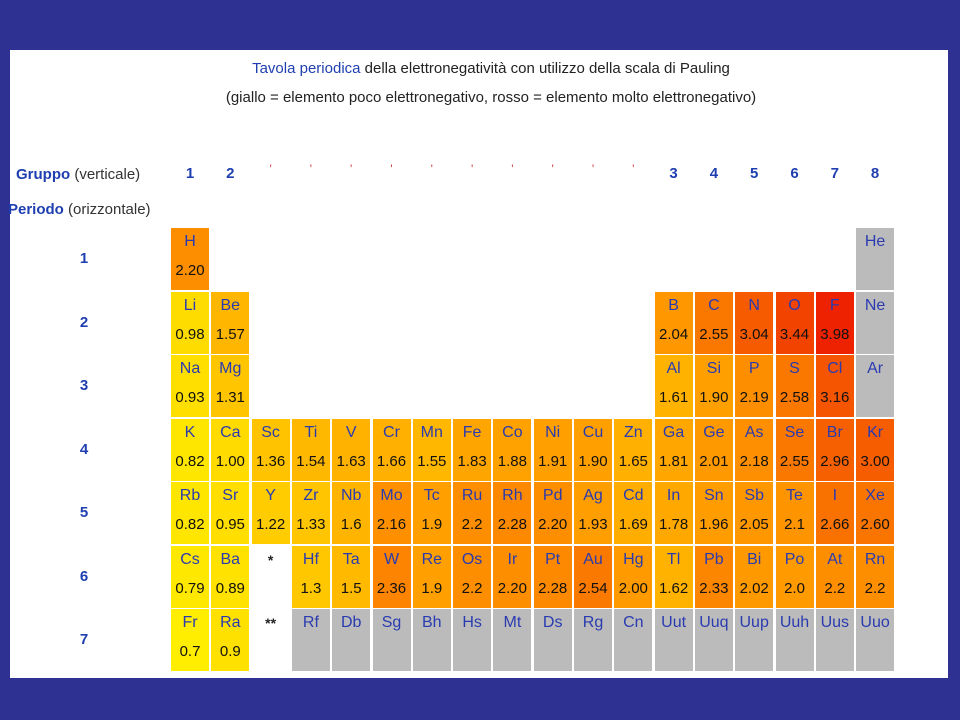  I want to click on element-symbol: Te, so click(794, 495).